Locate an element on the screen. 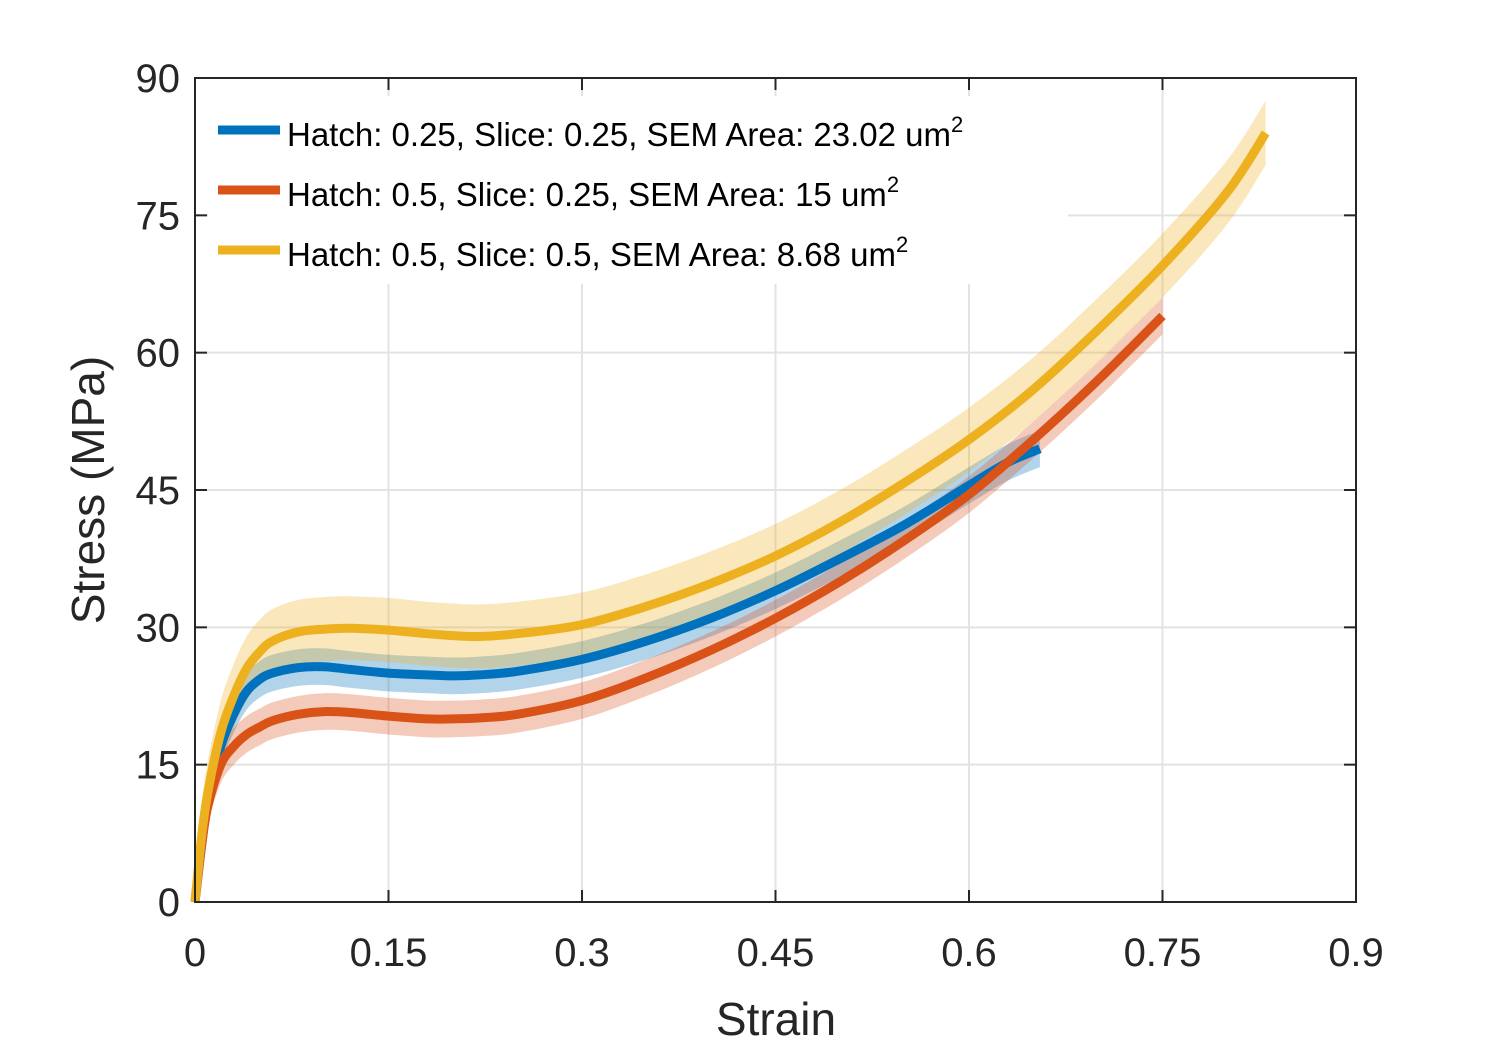 Image resolution: width=1500 pixels, height=1050 pixels. legend-box is located at coordinates (638, 190).